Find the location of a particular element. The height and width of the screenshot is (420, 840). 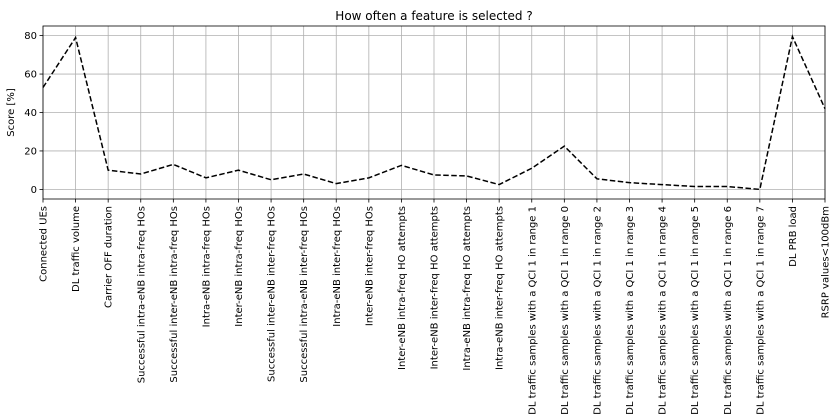

x-tick-label: Inter-eNB inter-freq HO attempts is located at coordinates (435, 287).